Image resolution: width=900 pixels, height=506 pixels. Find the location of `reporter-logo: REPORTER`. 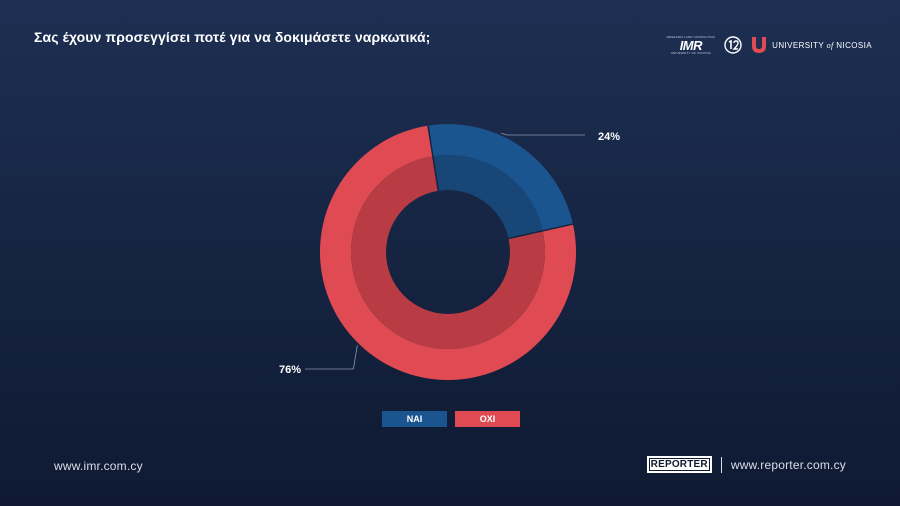

reporter-logo: REPORTER is located at coordinates (679, 464).